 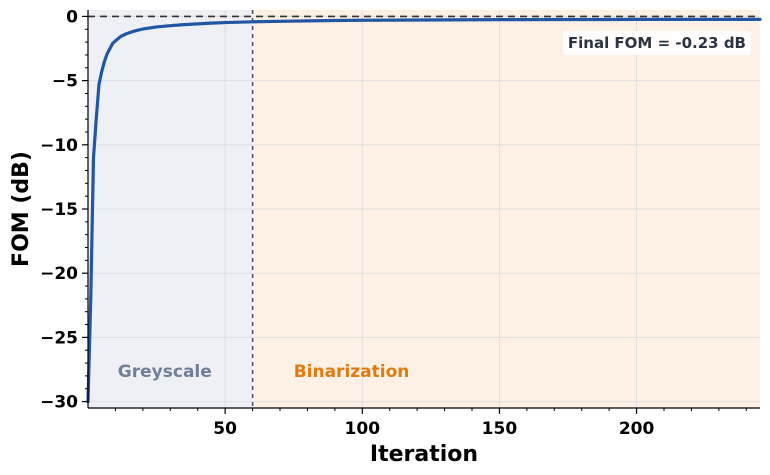 I want to click on annotation-background, so click(x=656, y=43).